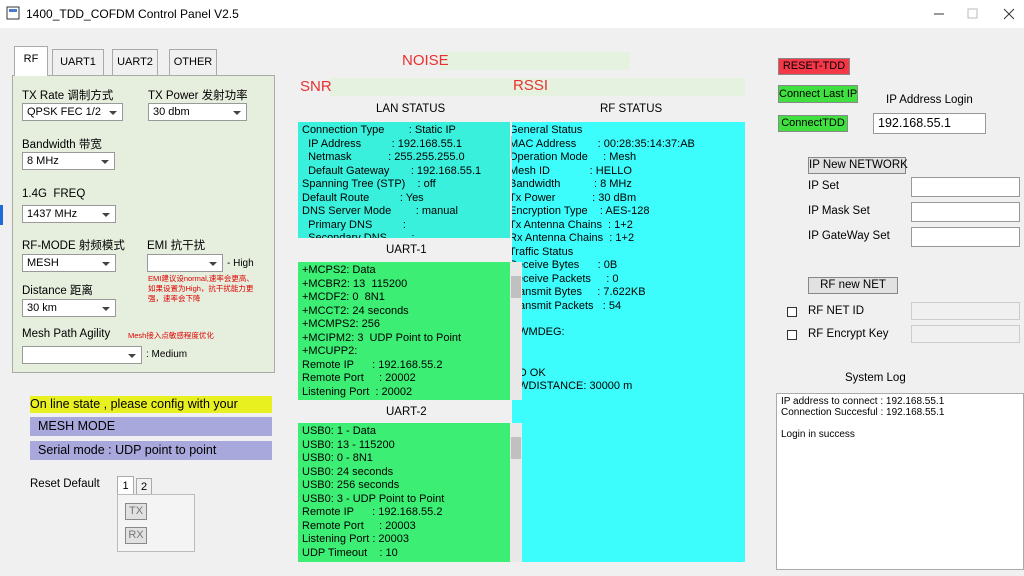  I want to click on field-label: TX Rate 调制方式, so click(68, 96).